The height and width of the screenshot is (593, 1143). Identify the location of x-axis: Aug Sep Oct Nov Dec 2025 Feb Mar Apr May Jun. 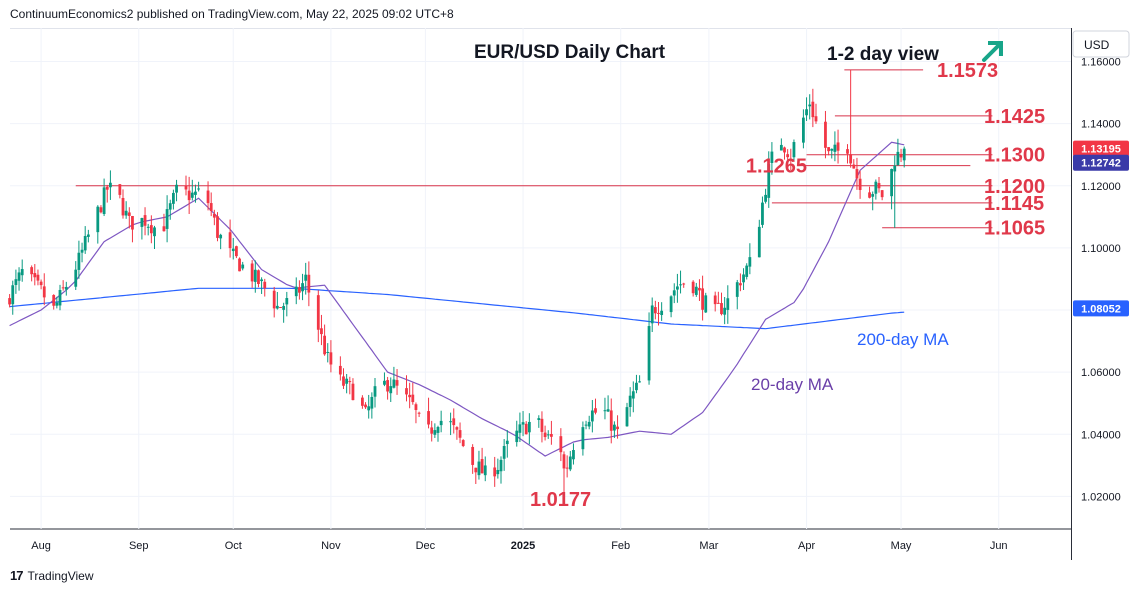
(519, 546).